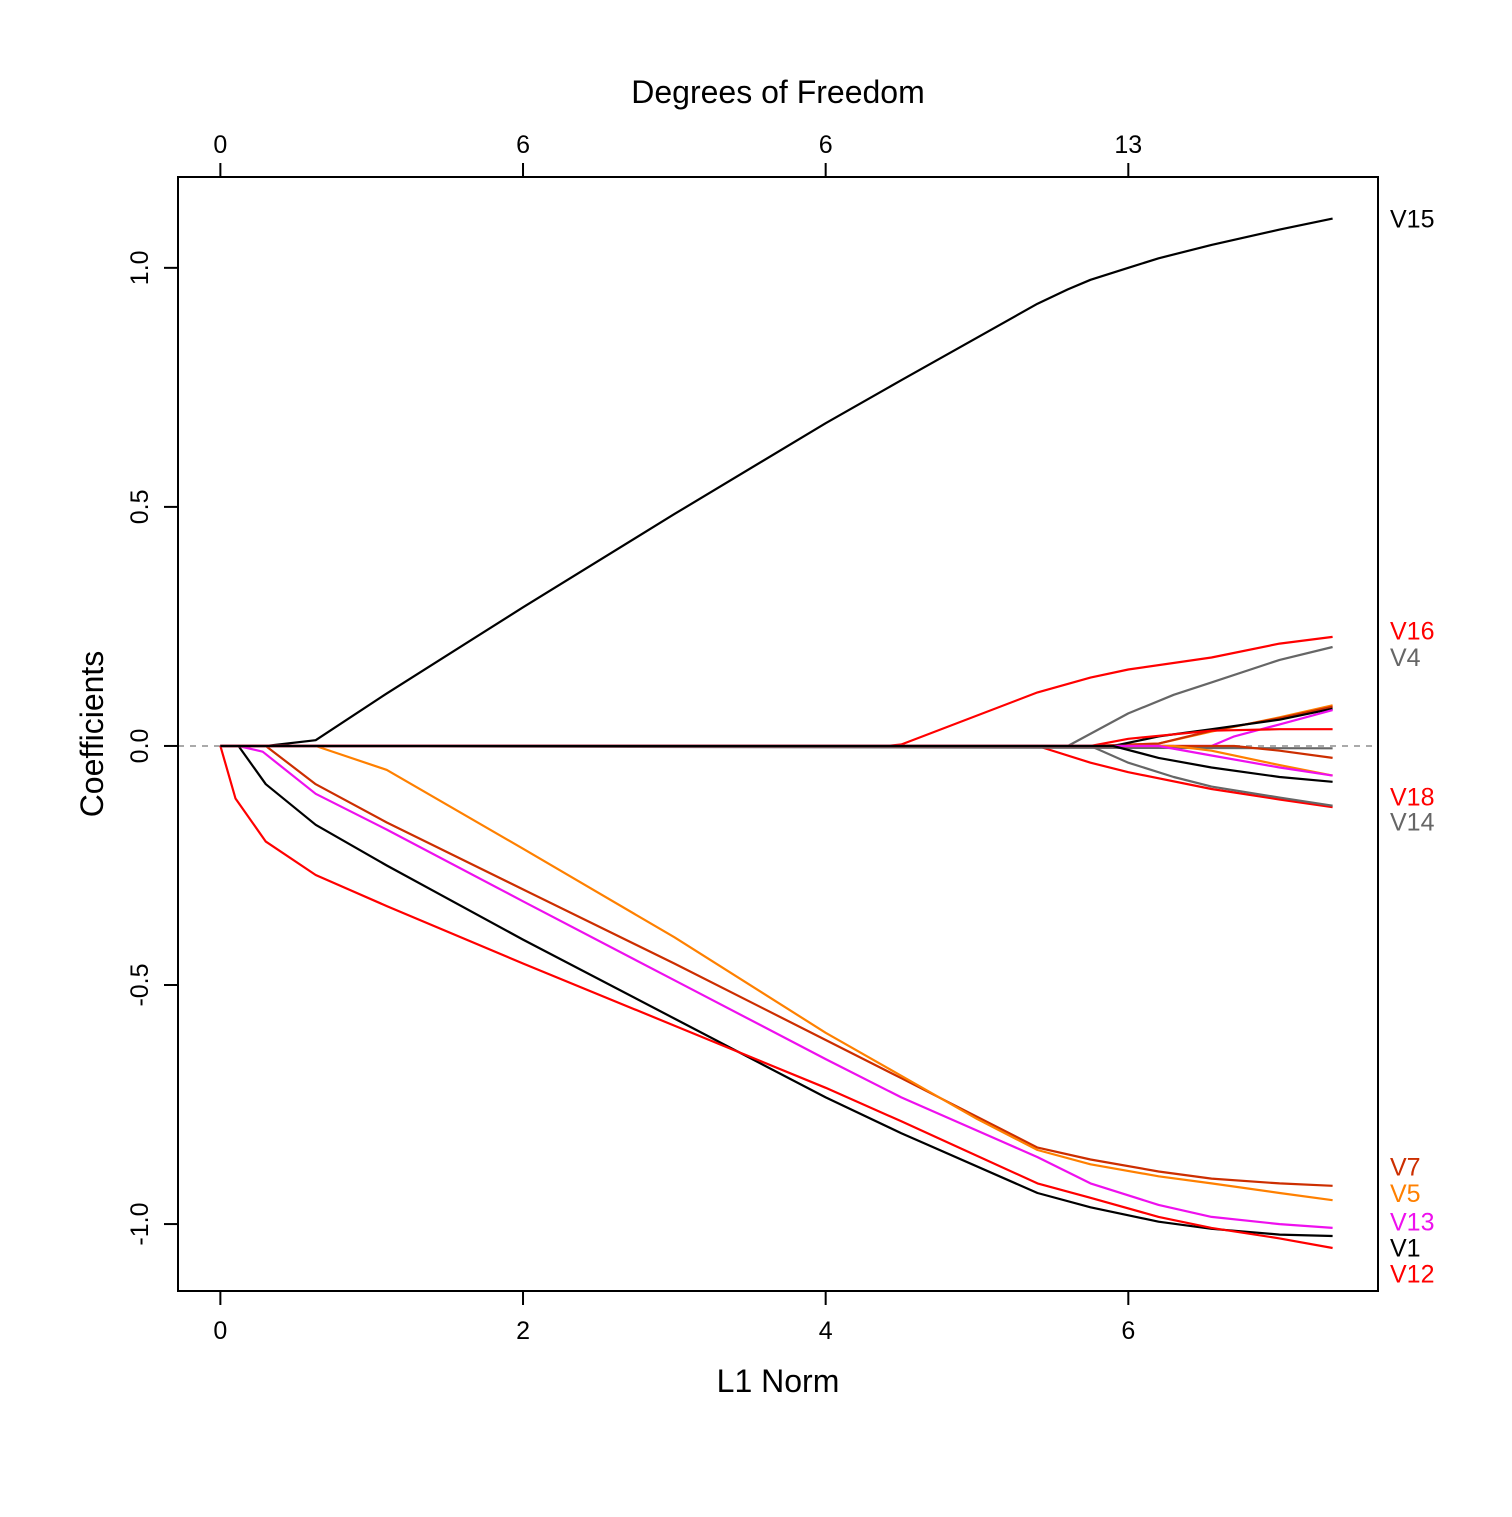 This screenshot has width=1512, height=1517. Describe the element at coordinates (777, 92) in the screenshot. I see `top-axis-title: Degrees of Freedom` at that location.